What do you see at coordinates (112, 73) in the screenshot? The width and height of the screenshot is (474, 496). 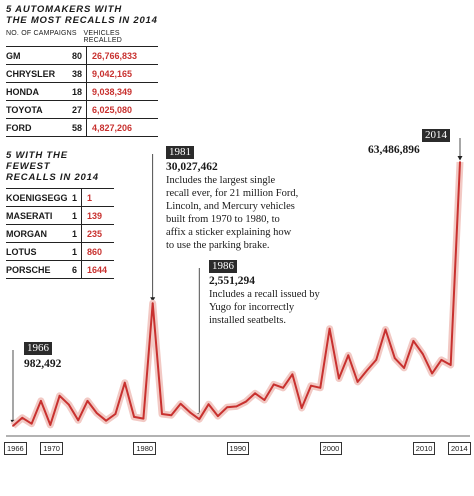 I see `vehicles-recalled: 9,042,165` at bounding box center [112, 73].